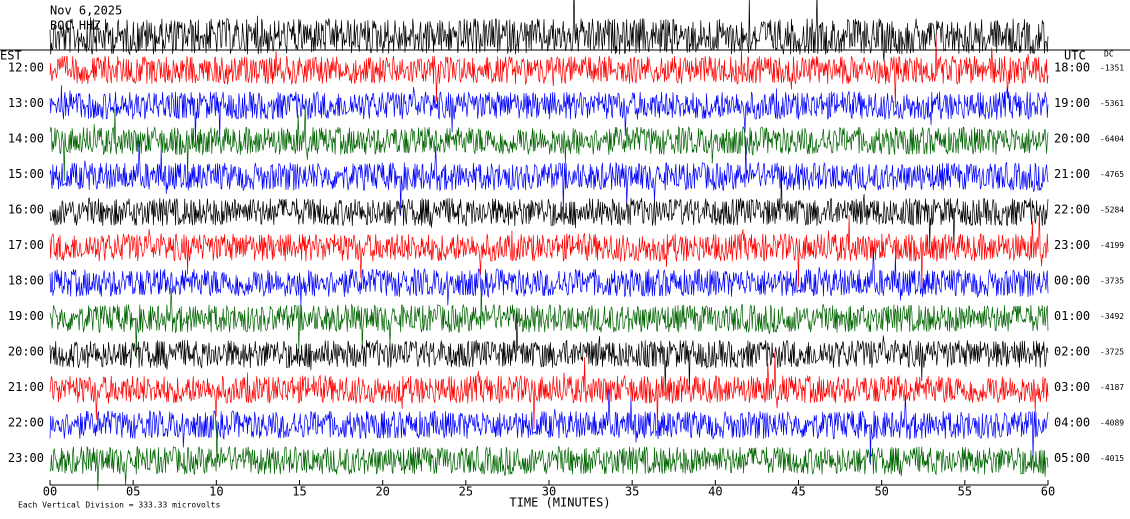 The height and width of the screenshot is (519, 1130). What do you see at coordinates (1072, 423) in the screenshot?
I see `utc-label: 04:00` at bounding box center [1072, 423].